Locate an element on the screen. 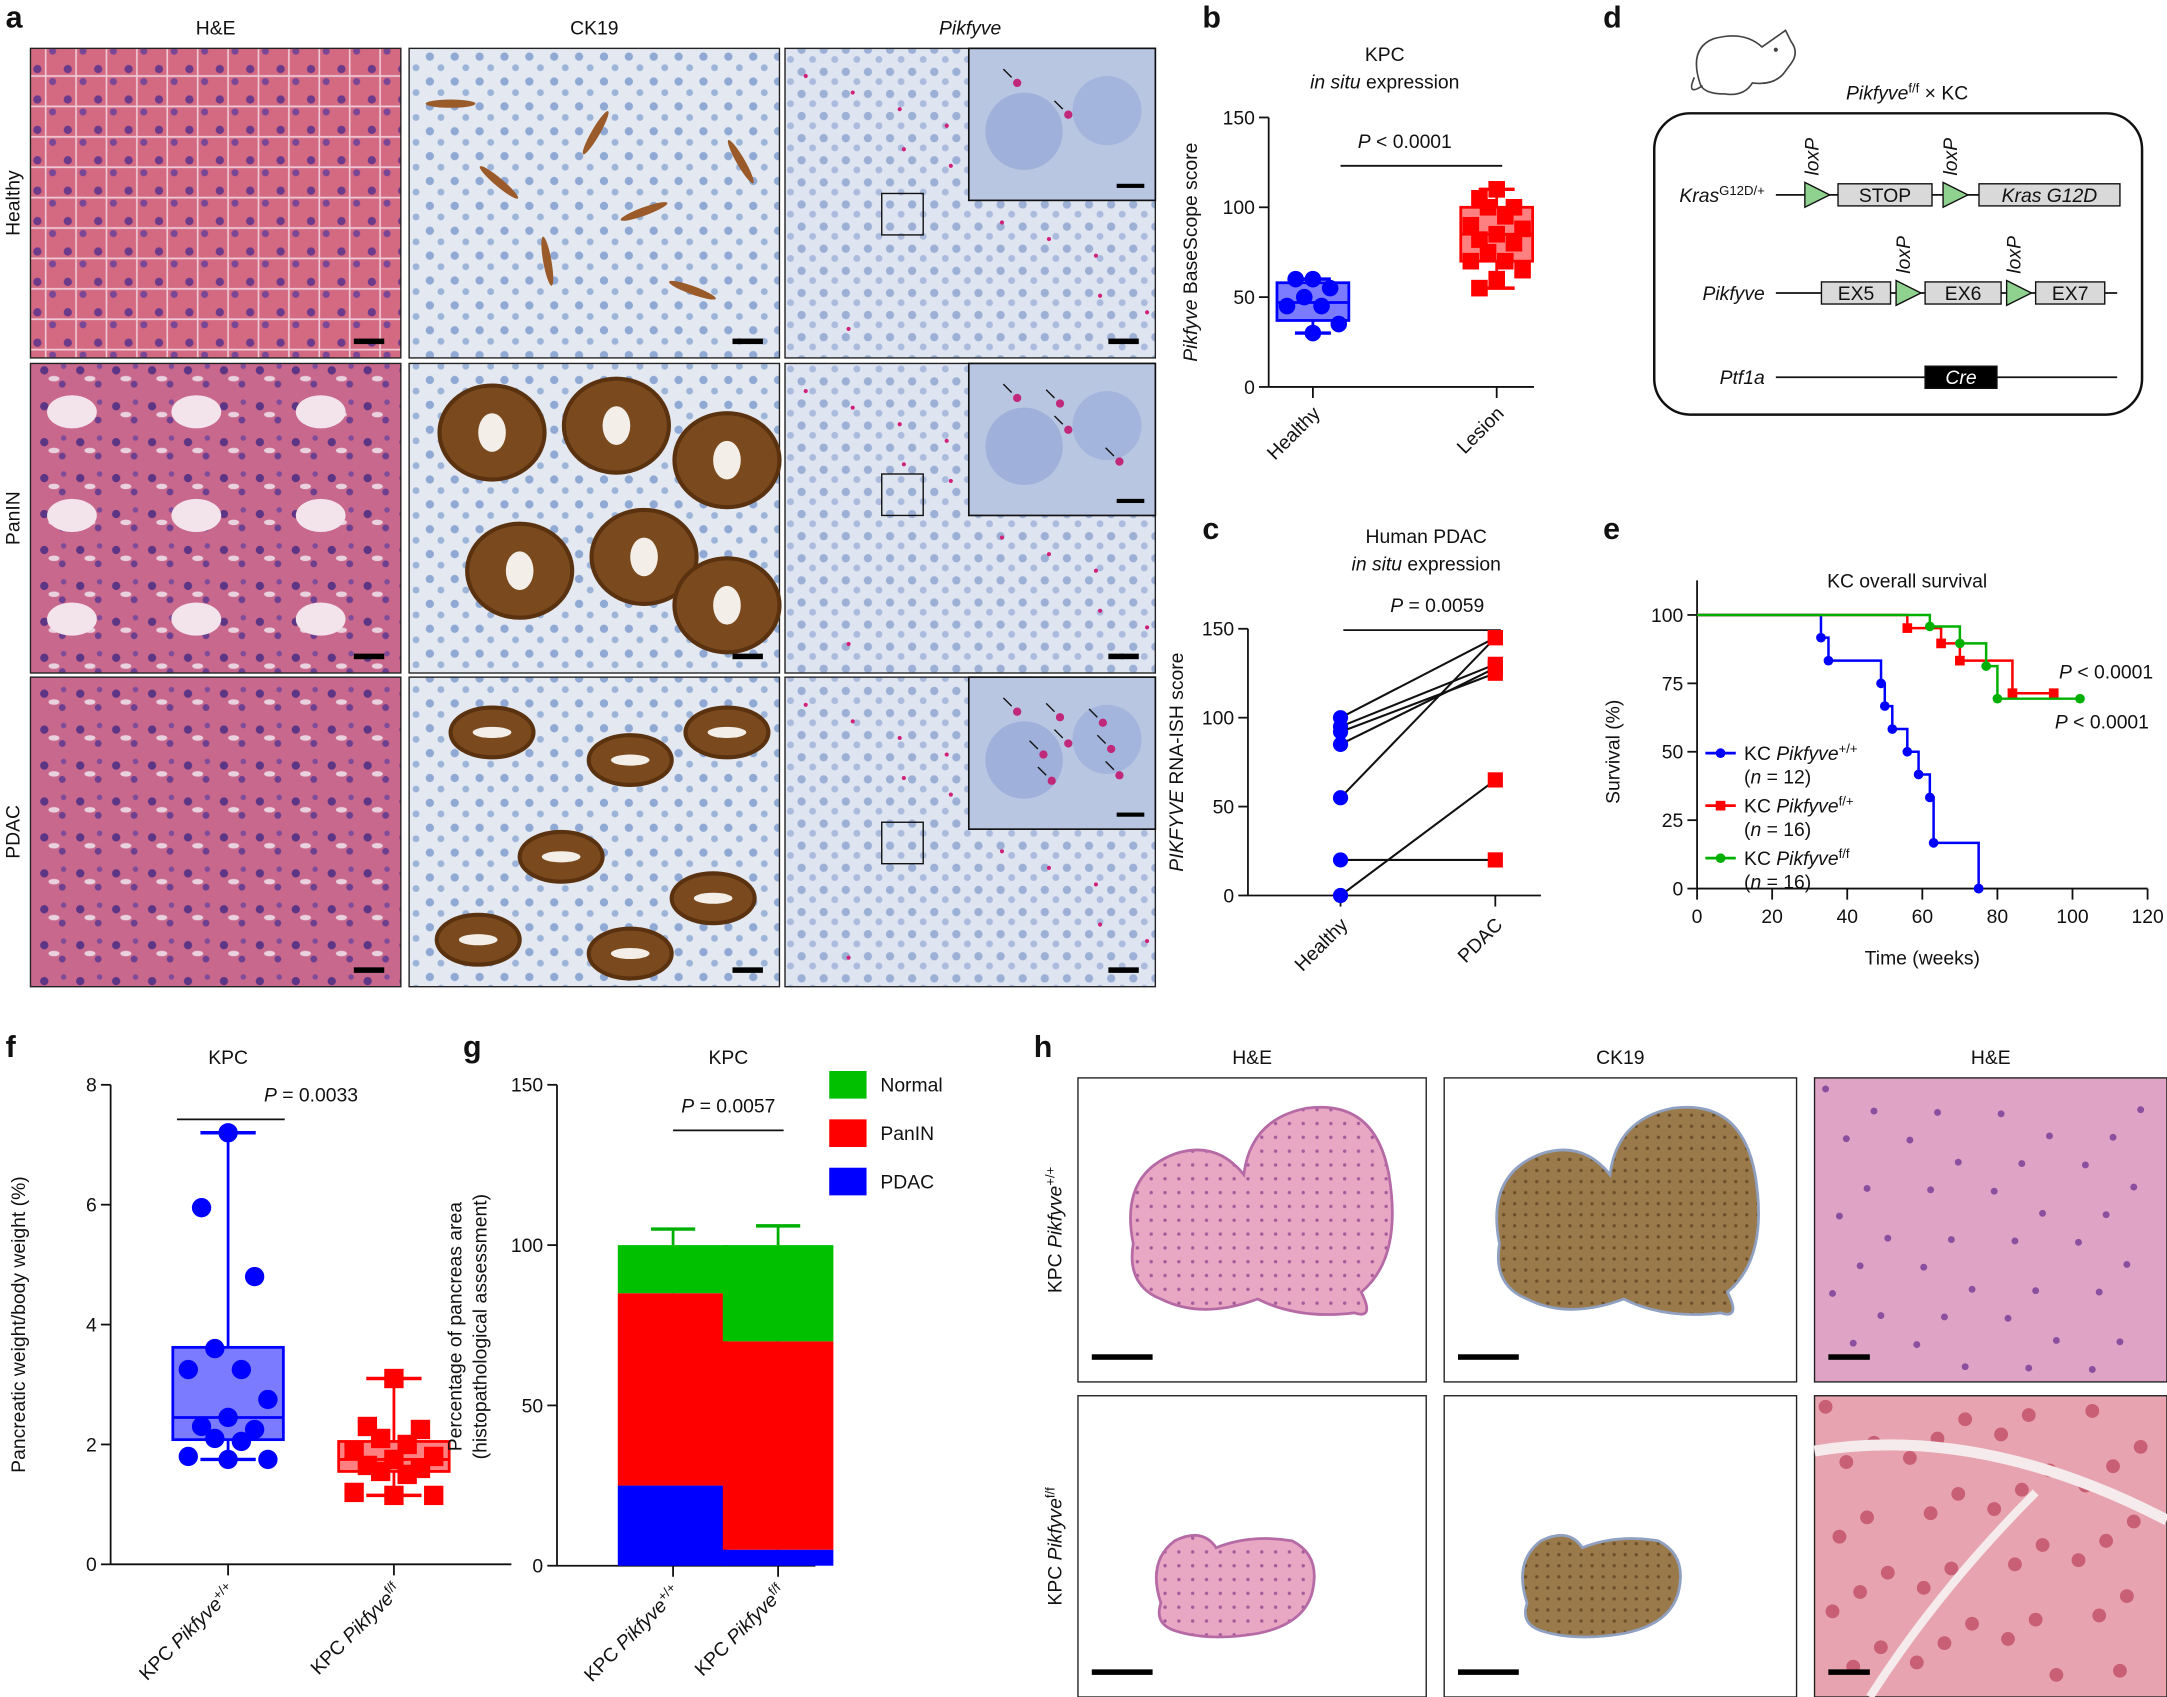 The image size is (2167, 1697). mouse-icon is located at coordinates (1743, 62).